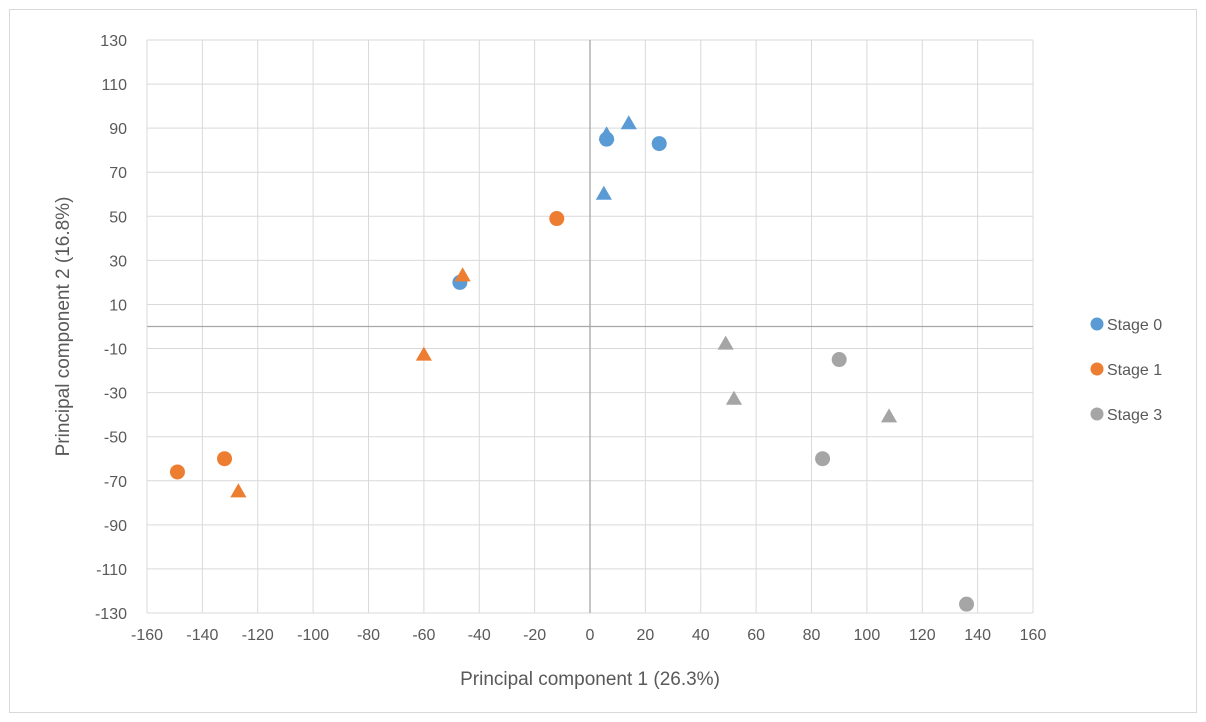 The height and width of the screenshot is (722, 1206). Describe the element at coordinates (812, 635) in the screenshot. I see `x-tick-label: 80` at that location.